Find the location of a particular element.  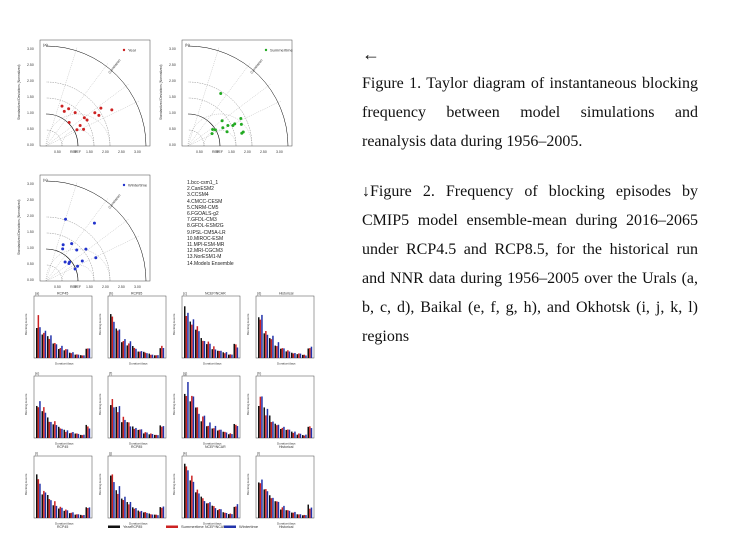

x-tick-label: 2.50 is located at coordinates (121, 152).